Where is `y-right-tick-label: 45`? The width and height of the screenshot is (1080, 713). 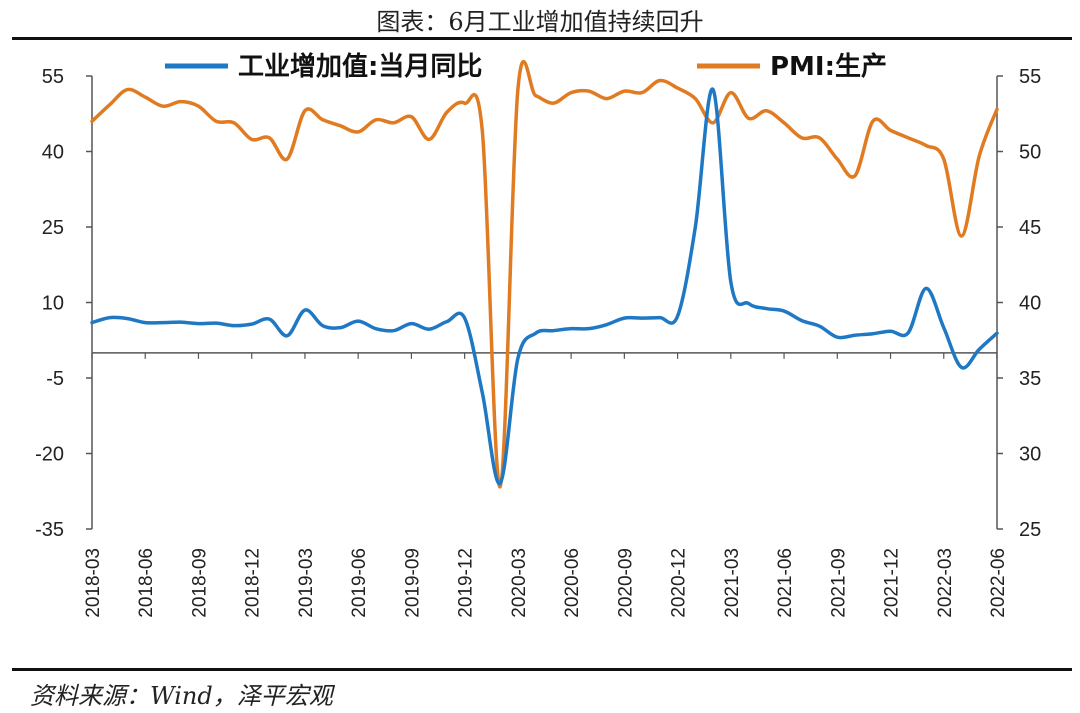 y-right-tick-label: 45 is located at coordinates (1030, 228).